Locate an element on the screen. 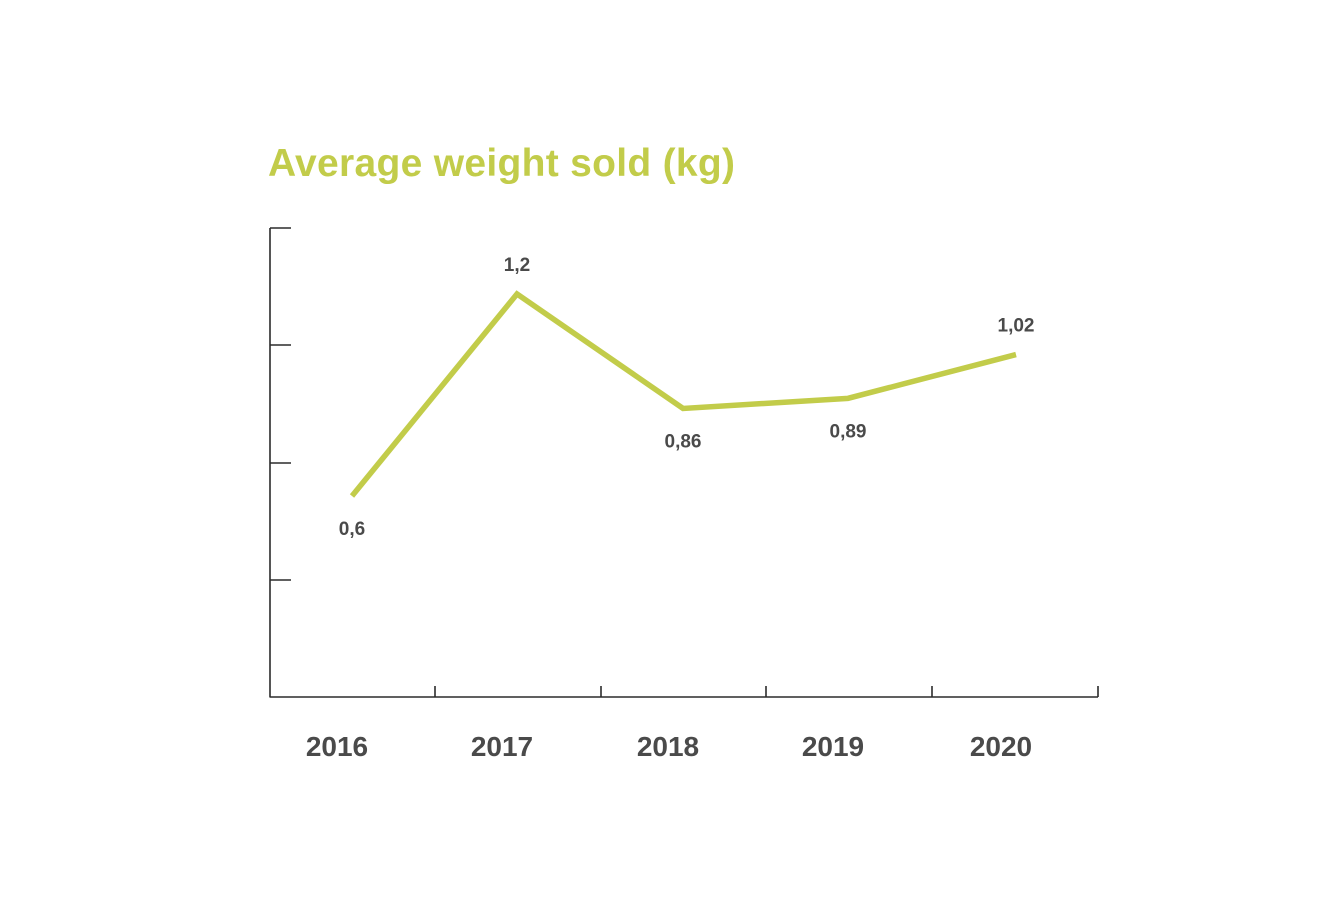 Image resolution: width=1340 pixels, height=904 pixels. x-tick-label-2016: 2016 is located at coordinates (337, 746).